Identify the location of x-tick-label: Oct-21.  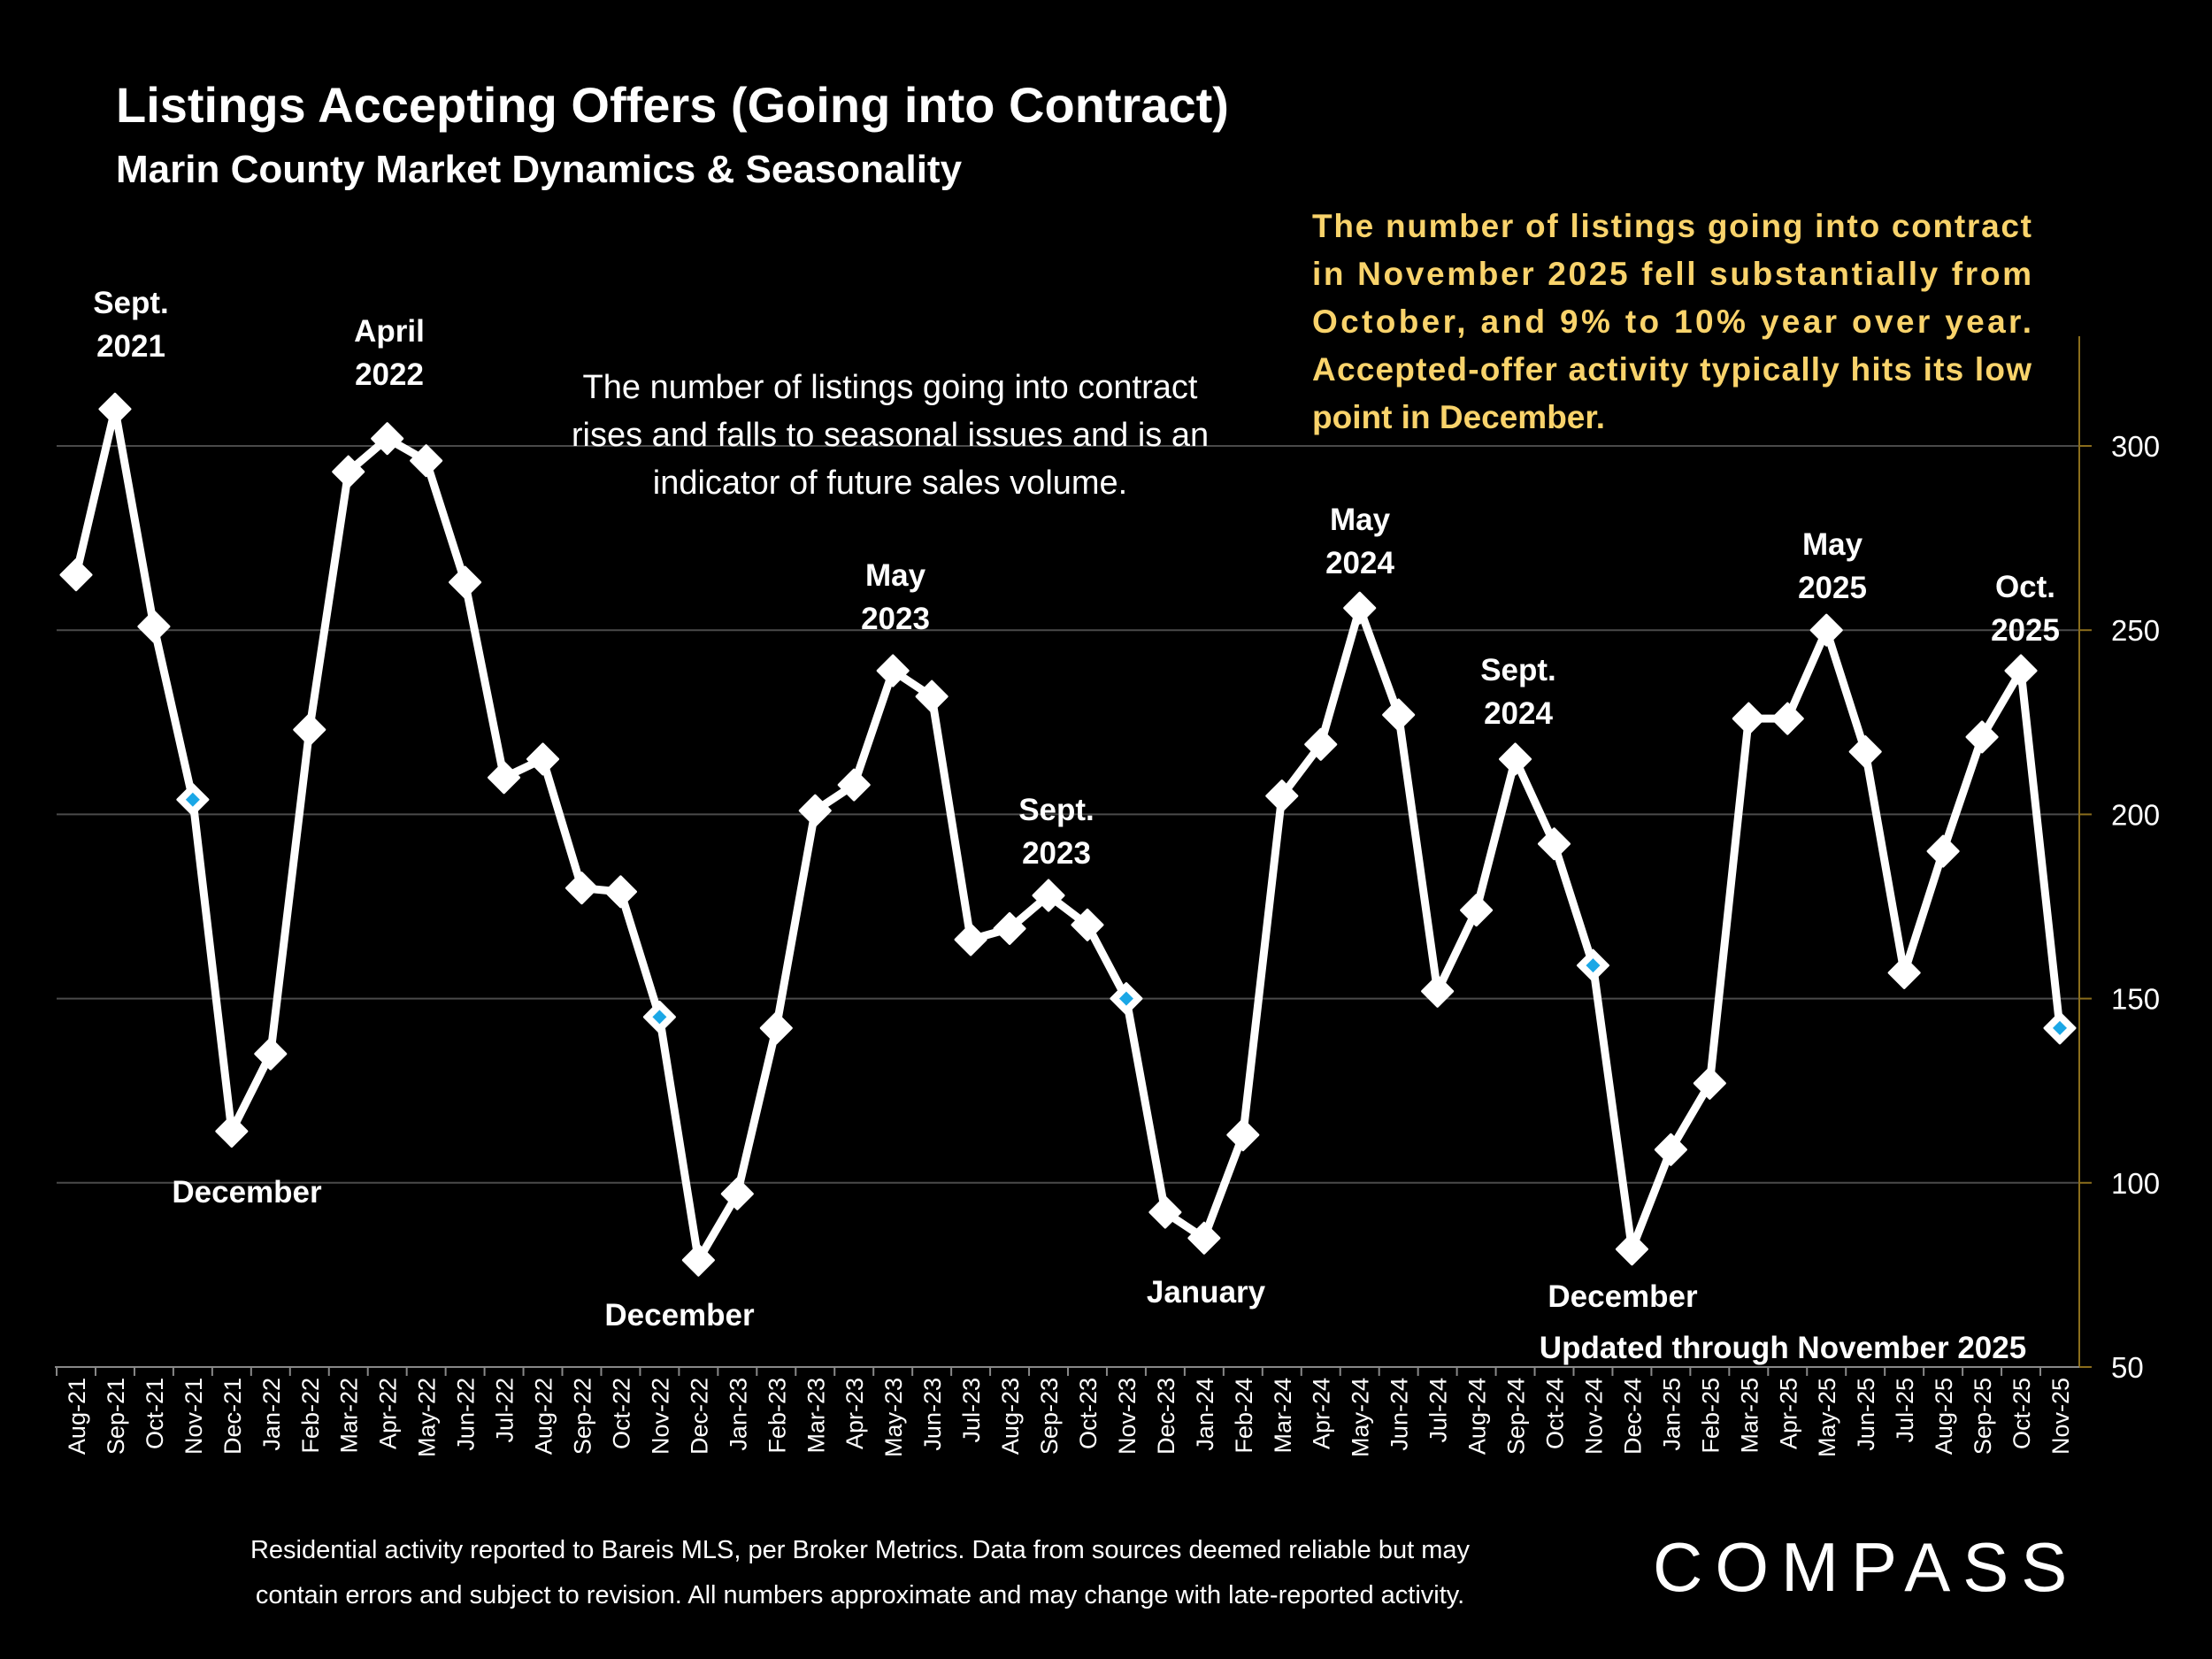
(155, 1414).